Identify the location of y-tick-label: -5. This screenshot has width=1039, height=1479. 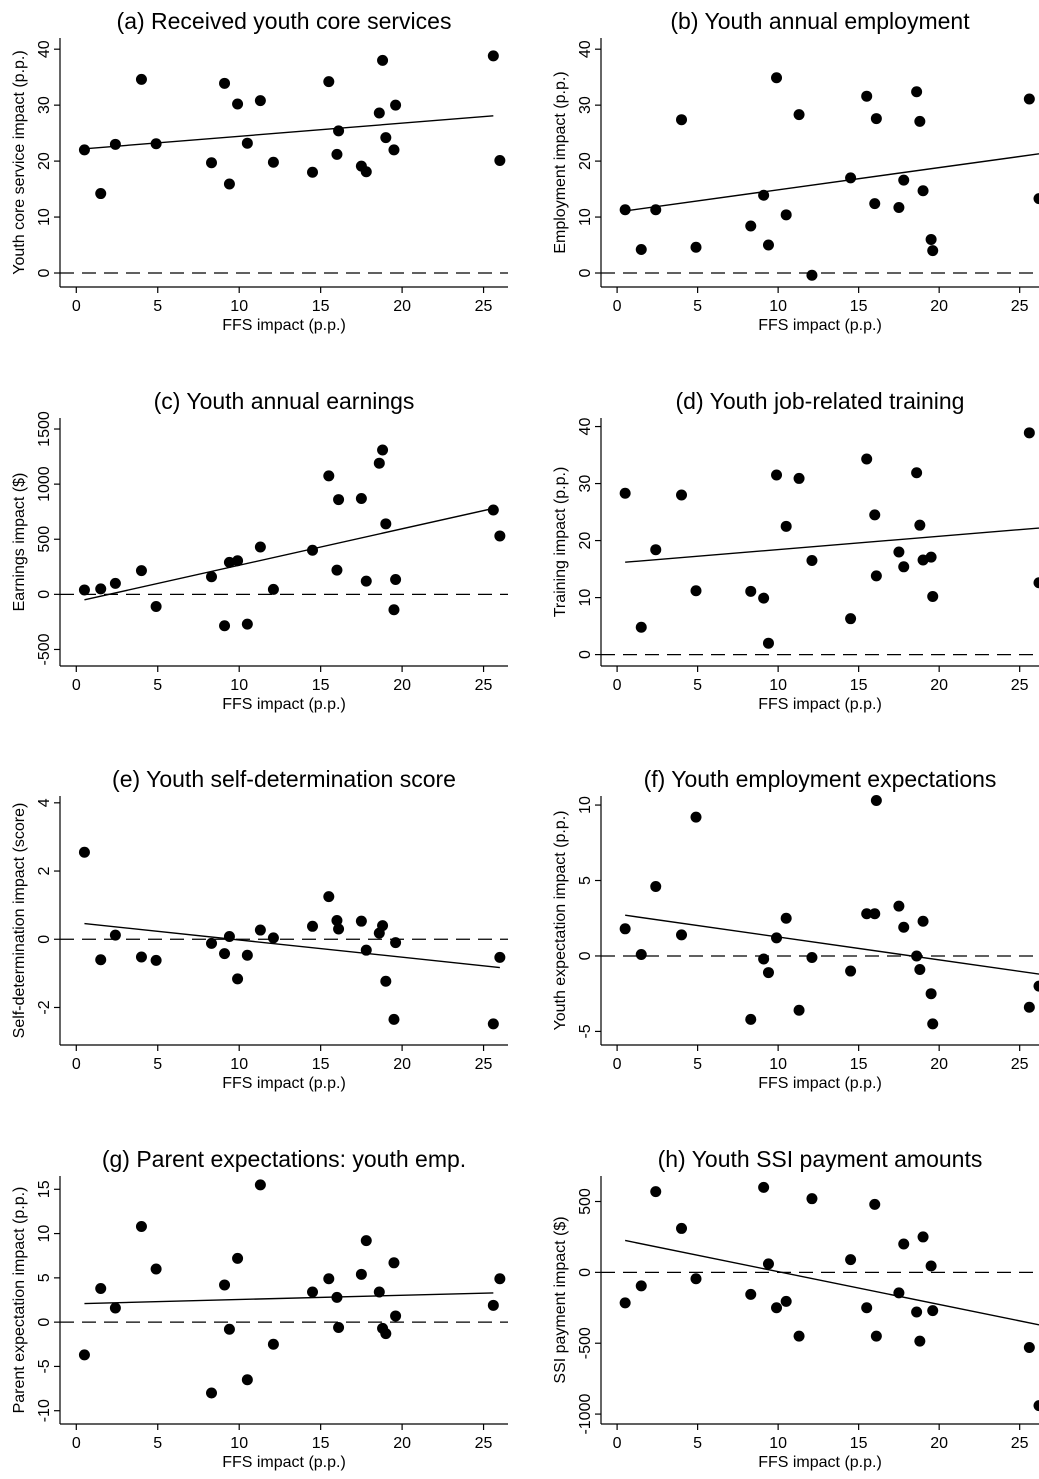
(44, 1366).